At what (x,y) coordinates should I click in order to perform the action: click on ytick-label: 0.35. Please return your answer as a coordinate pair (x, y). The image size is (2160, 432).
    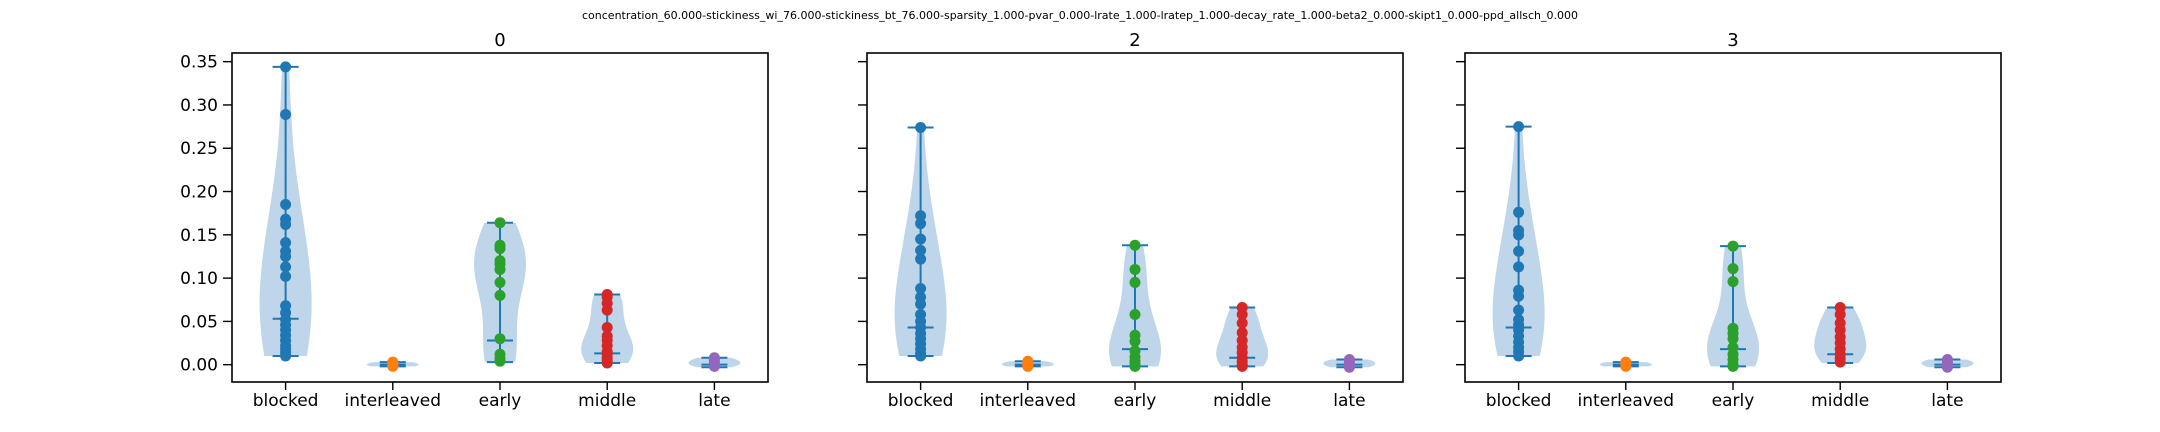
    Looking at the image, I should click on (199, 63).